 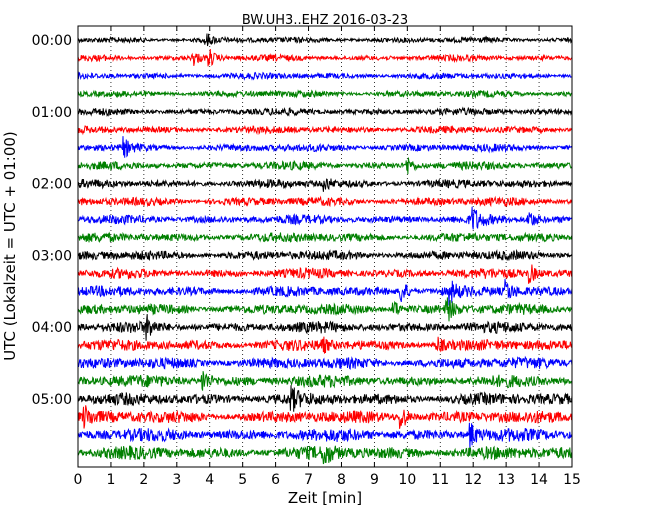 I want to click on x-tick-label: 6, so click(x=275, y=480).